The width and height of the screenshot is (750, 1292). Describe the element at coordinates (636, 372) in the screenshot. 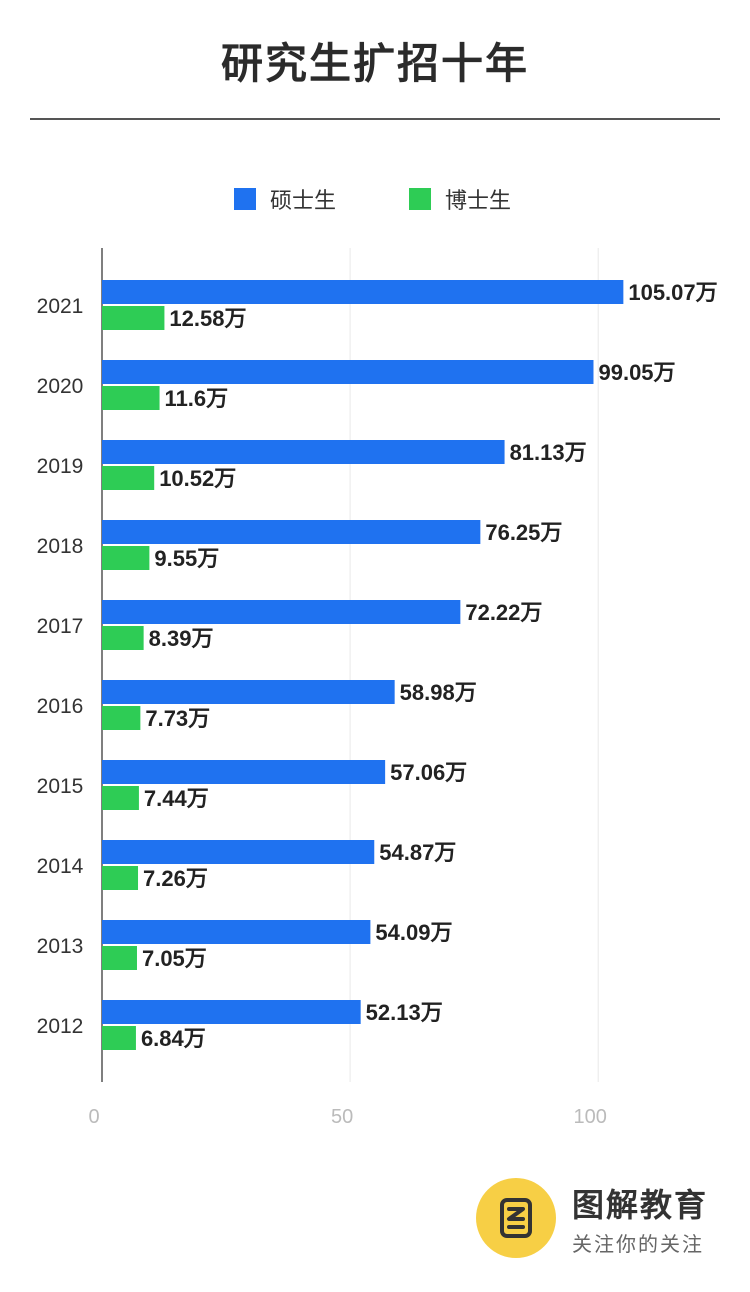

I see `data-label: 99.05万` at that location.